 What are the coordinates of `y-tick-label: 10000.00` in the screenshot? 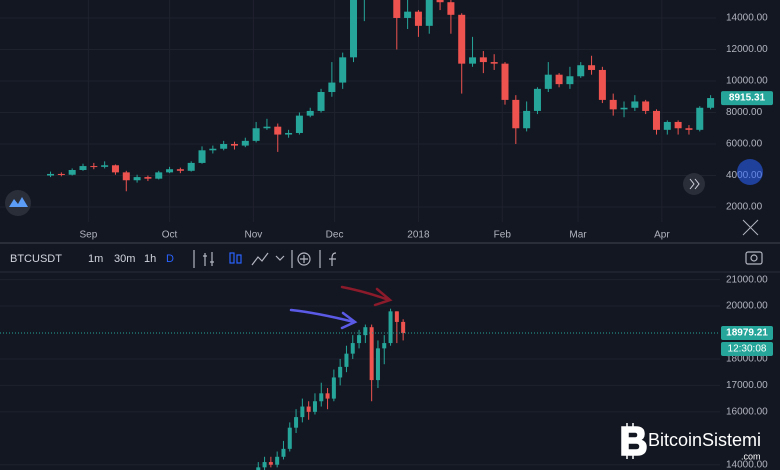 It's located at (747, 81).